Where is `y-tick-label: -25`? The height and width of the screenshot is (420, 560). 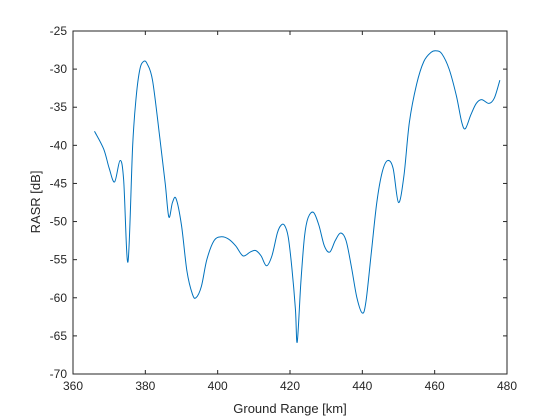
y-tick-label: -25 is located at coordinates (59, 31).